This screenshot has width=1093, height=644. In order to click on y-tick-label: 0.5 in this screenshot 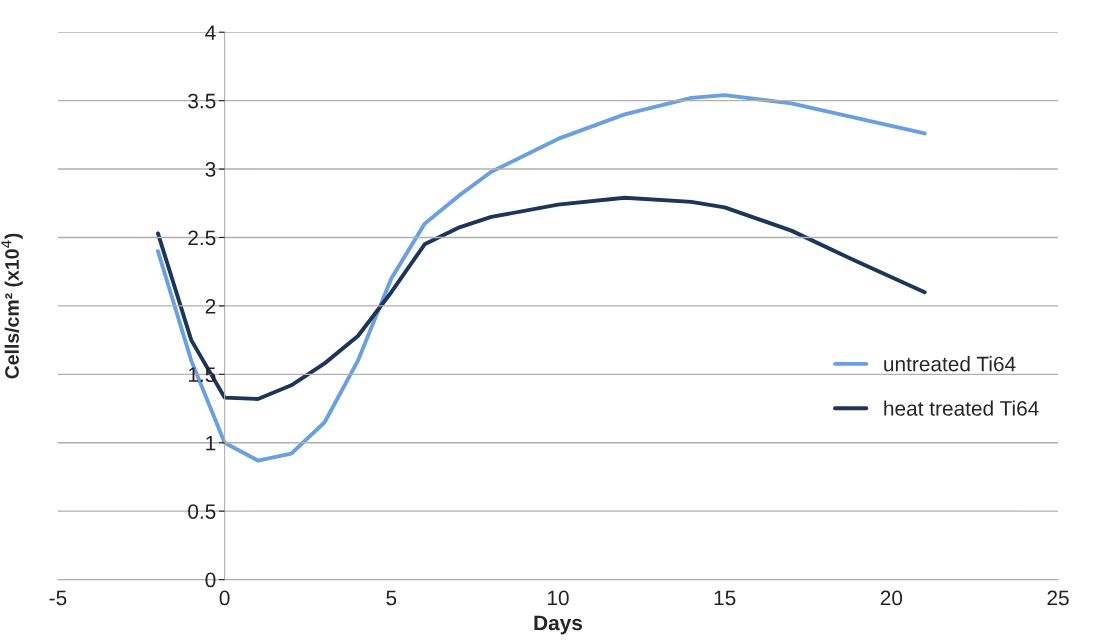, I will do `click(202, 511)`.